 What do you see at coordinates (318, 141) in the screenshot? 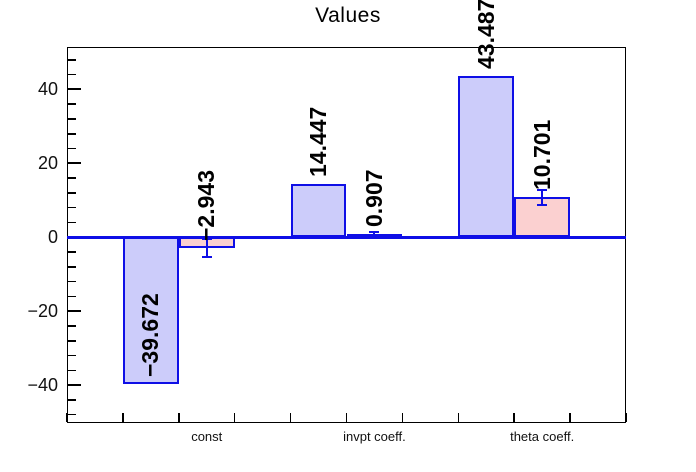
I see `bar-value-label: 14.447` at bounding box center [318, 141].